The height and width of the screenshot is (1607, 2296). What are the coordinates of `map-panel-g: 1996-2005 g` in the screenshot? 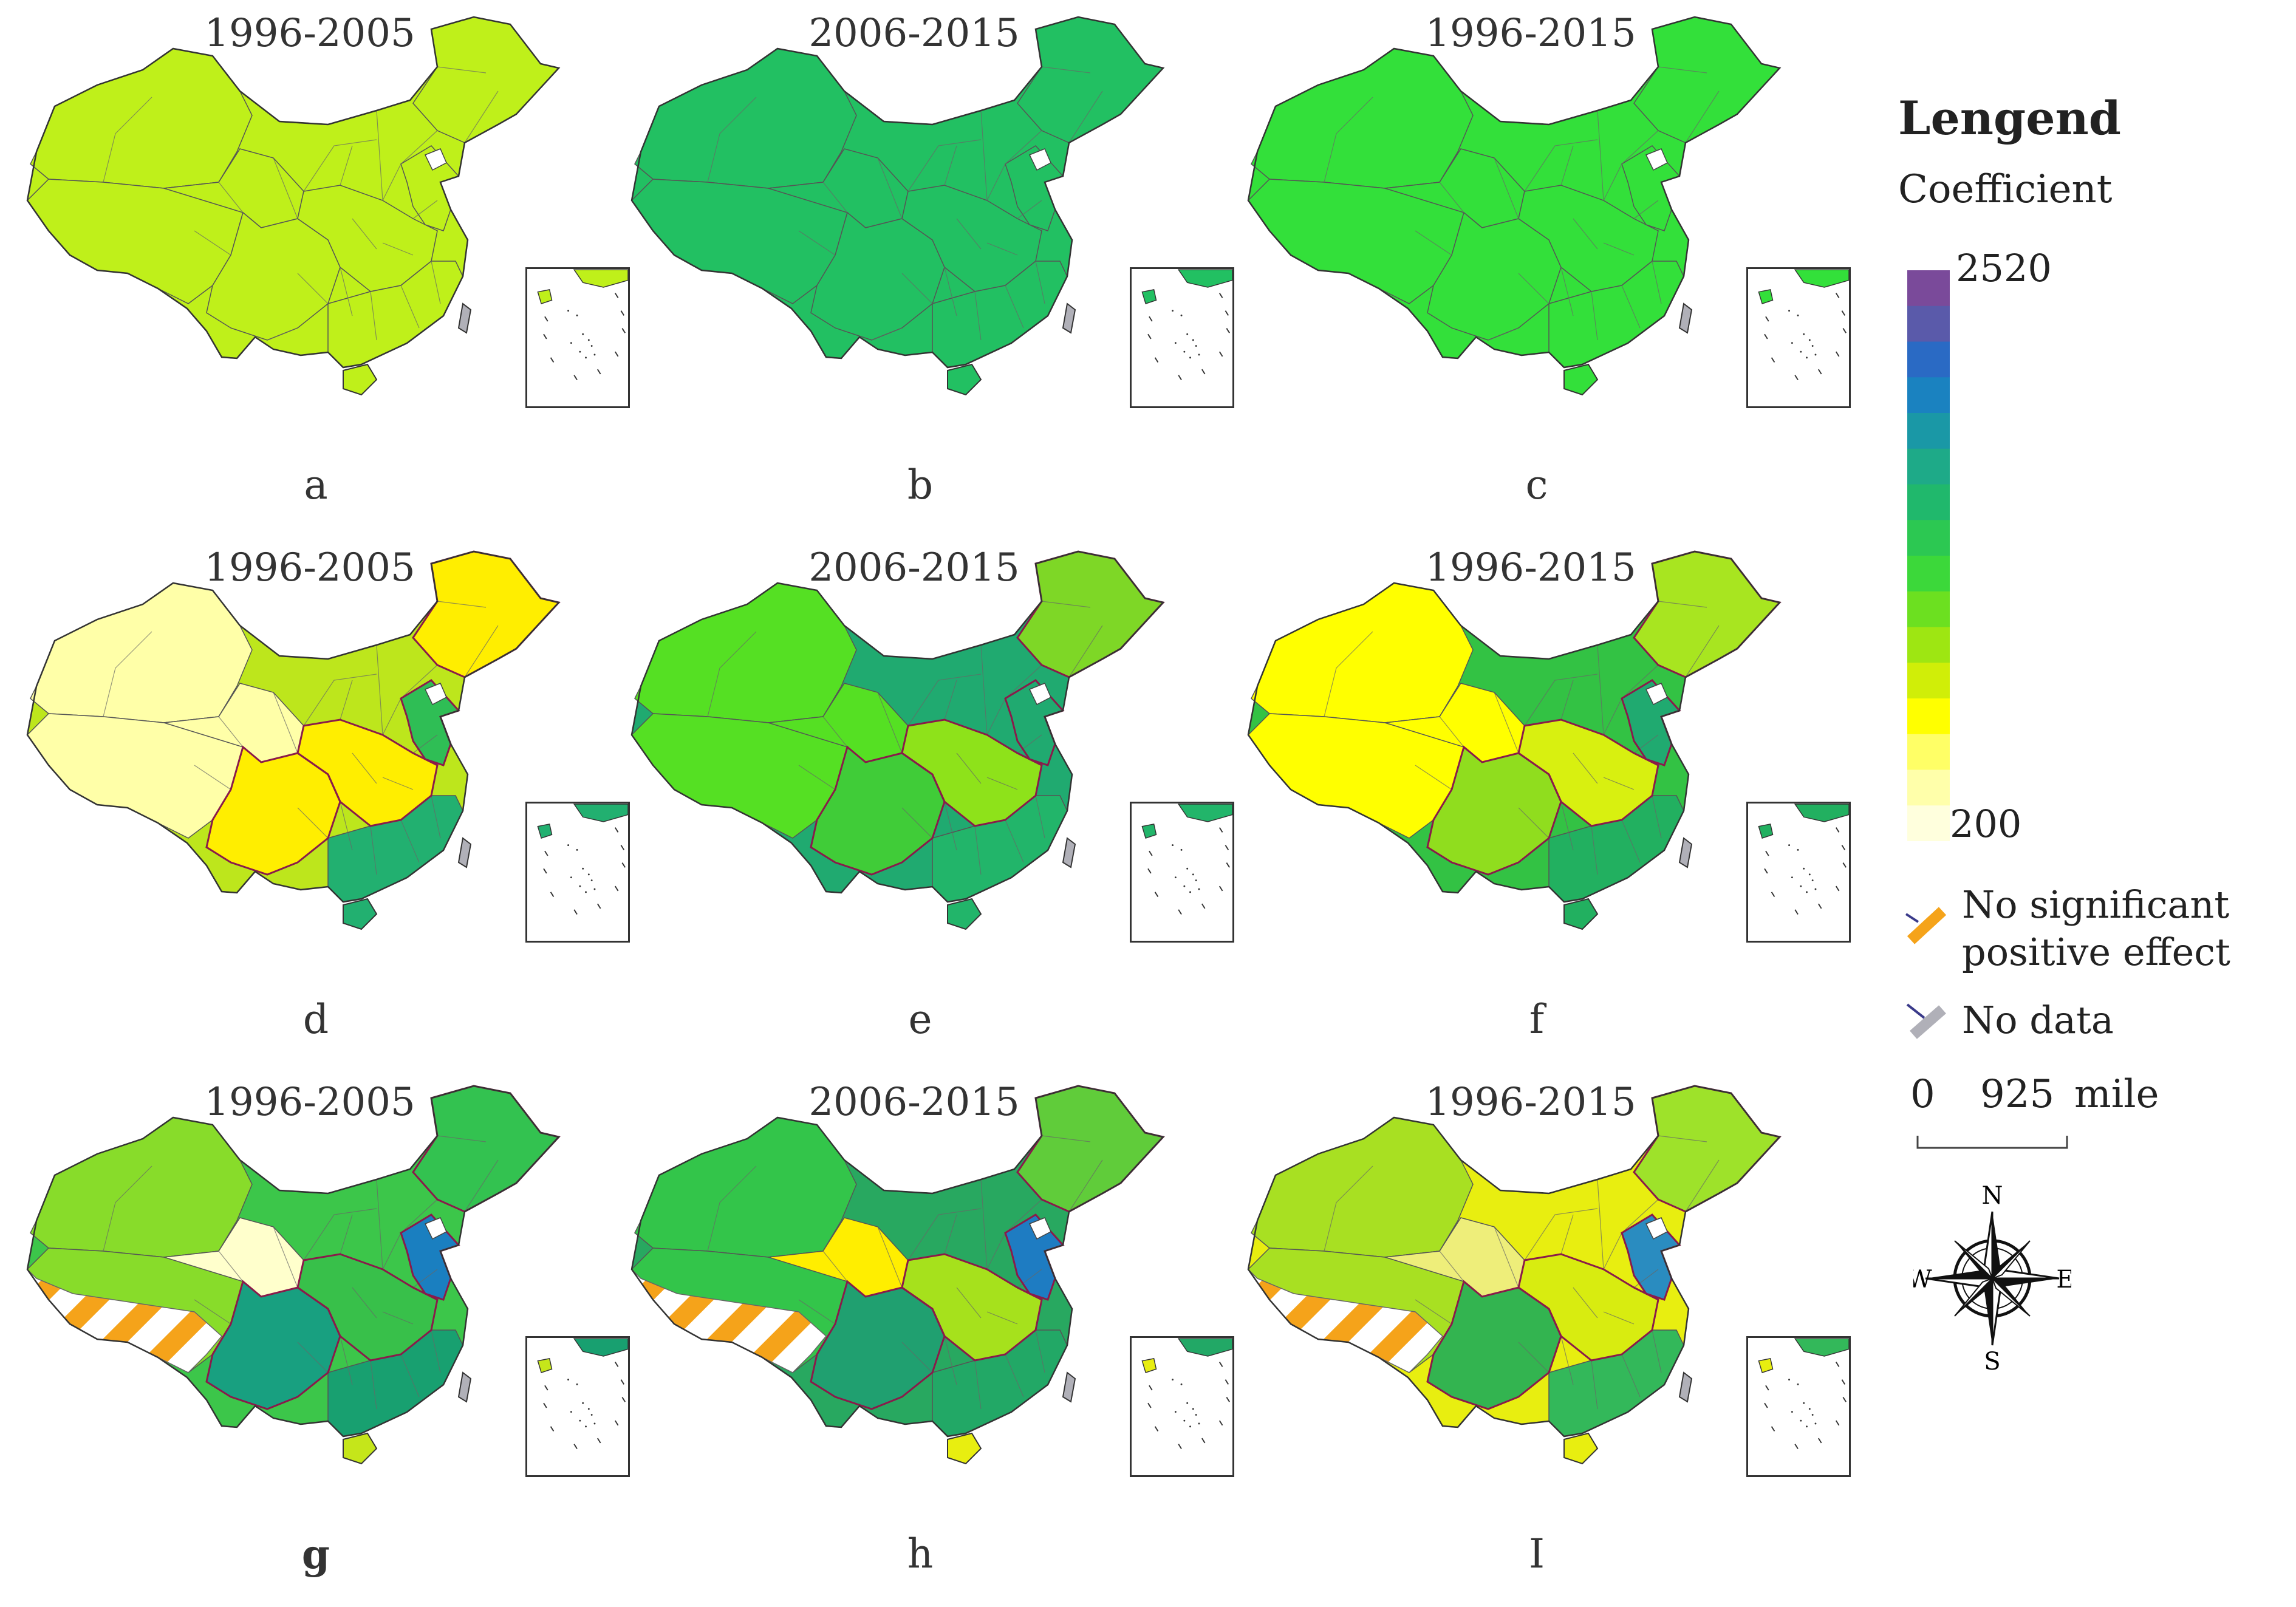 It's located at (321, 1336).